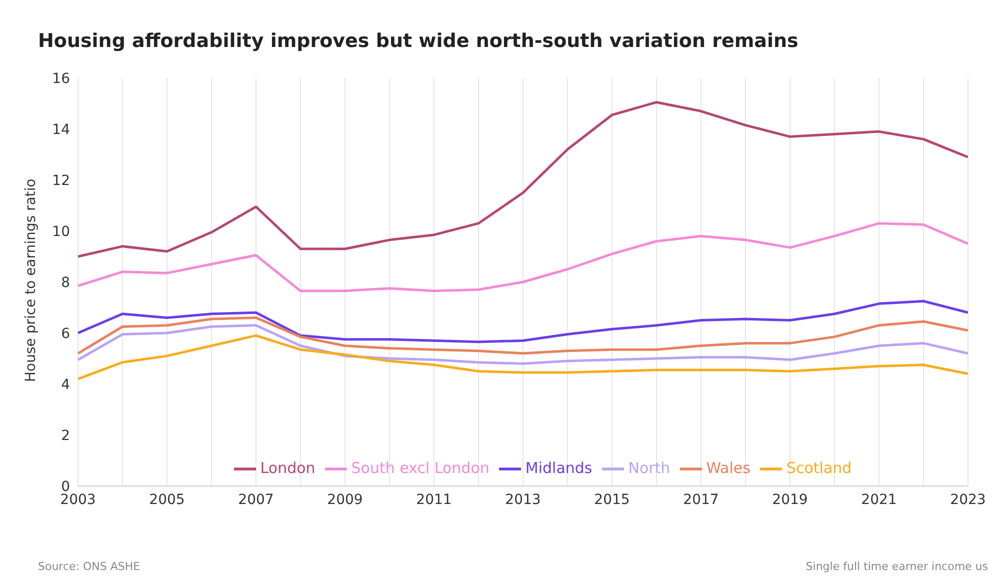 The image size is (998, 578). I want to click on source-note: Source: ONS ASHE, so click(89, 566).